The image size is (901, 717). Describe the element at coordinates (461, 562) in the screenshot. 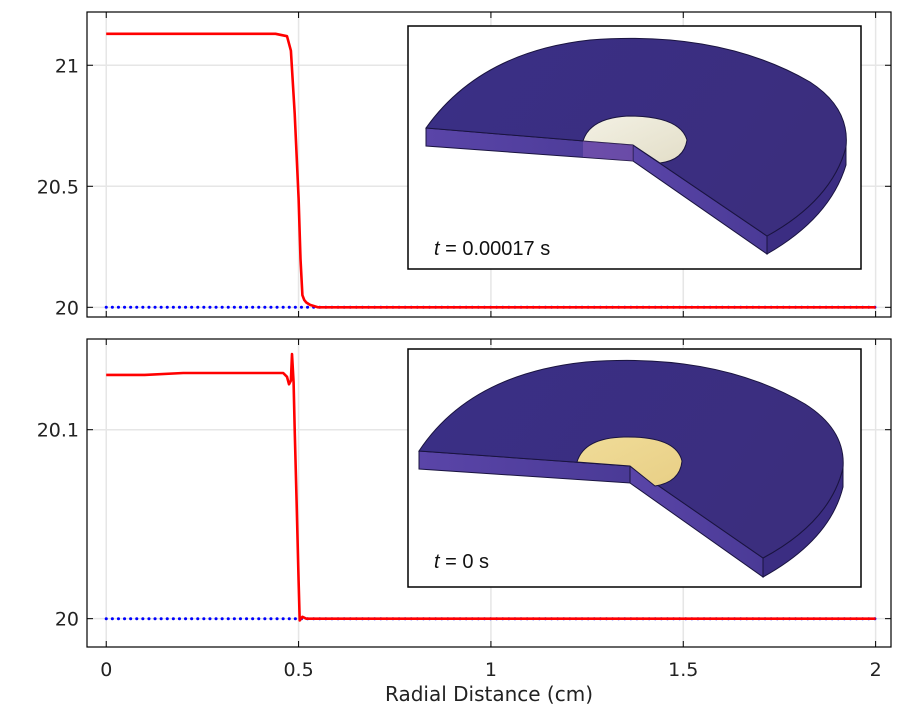

I see `bottom-inset-time-label: t = 0 s` at that location.